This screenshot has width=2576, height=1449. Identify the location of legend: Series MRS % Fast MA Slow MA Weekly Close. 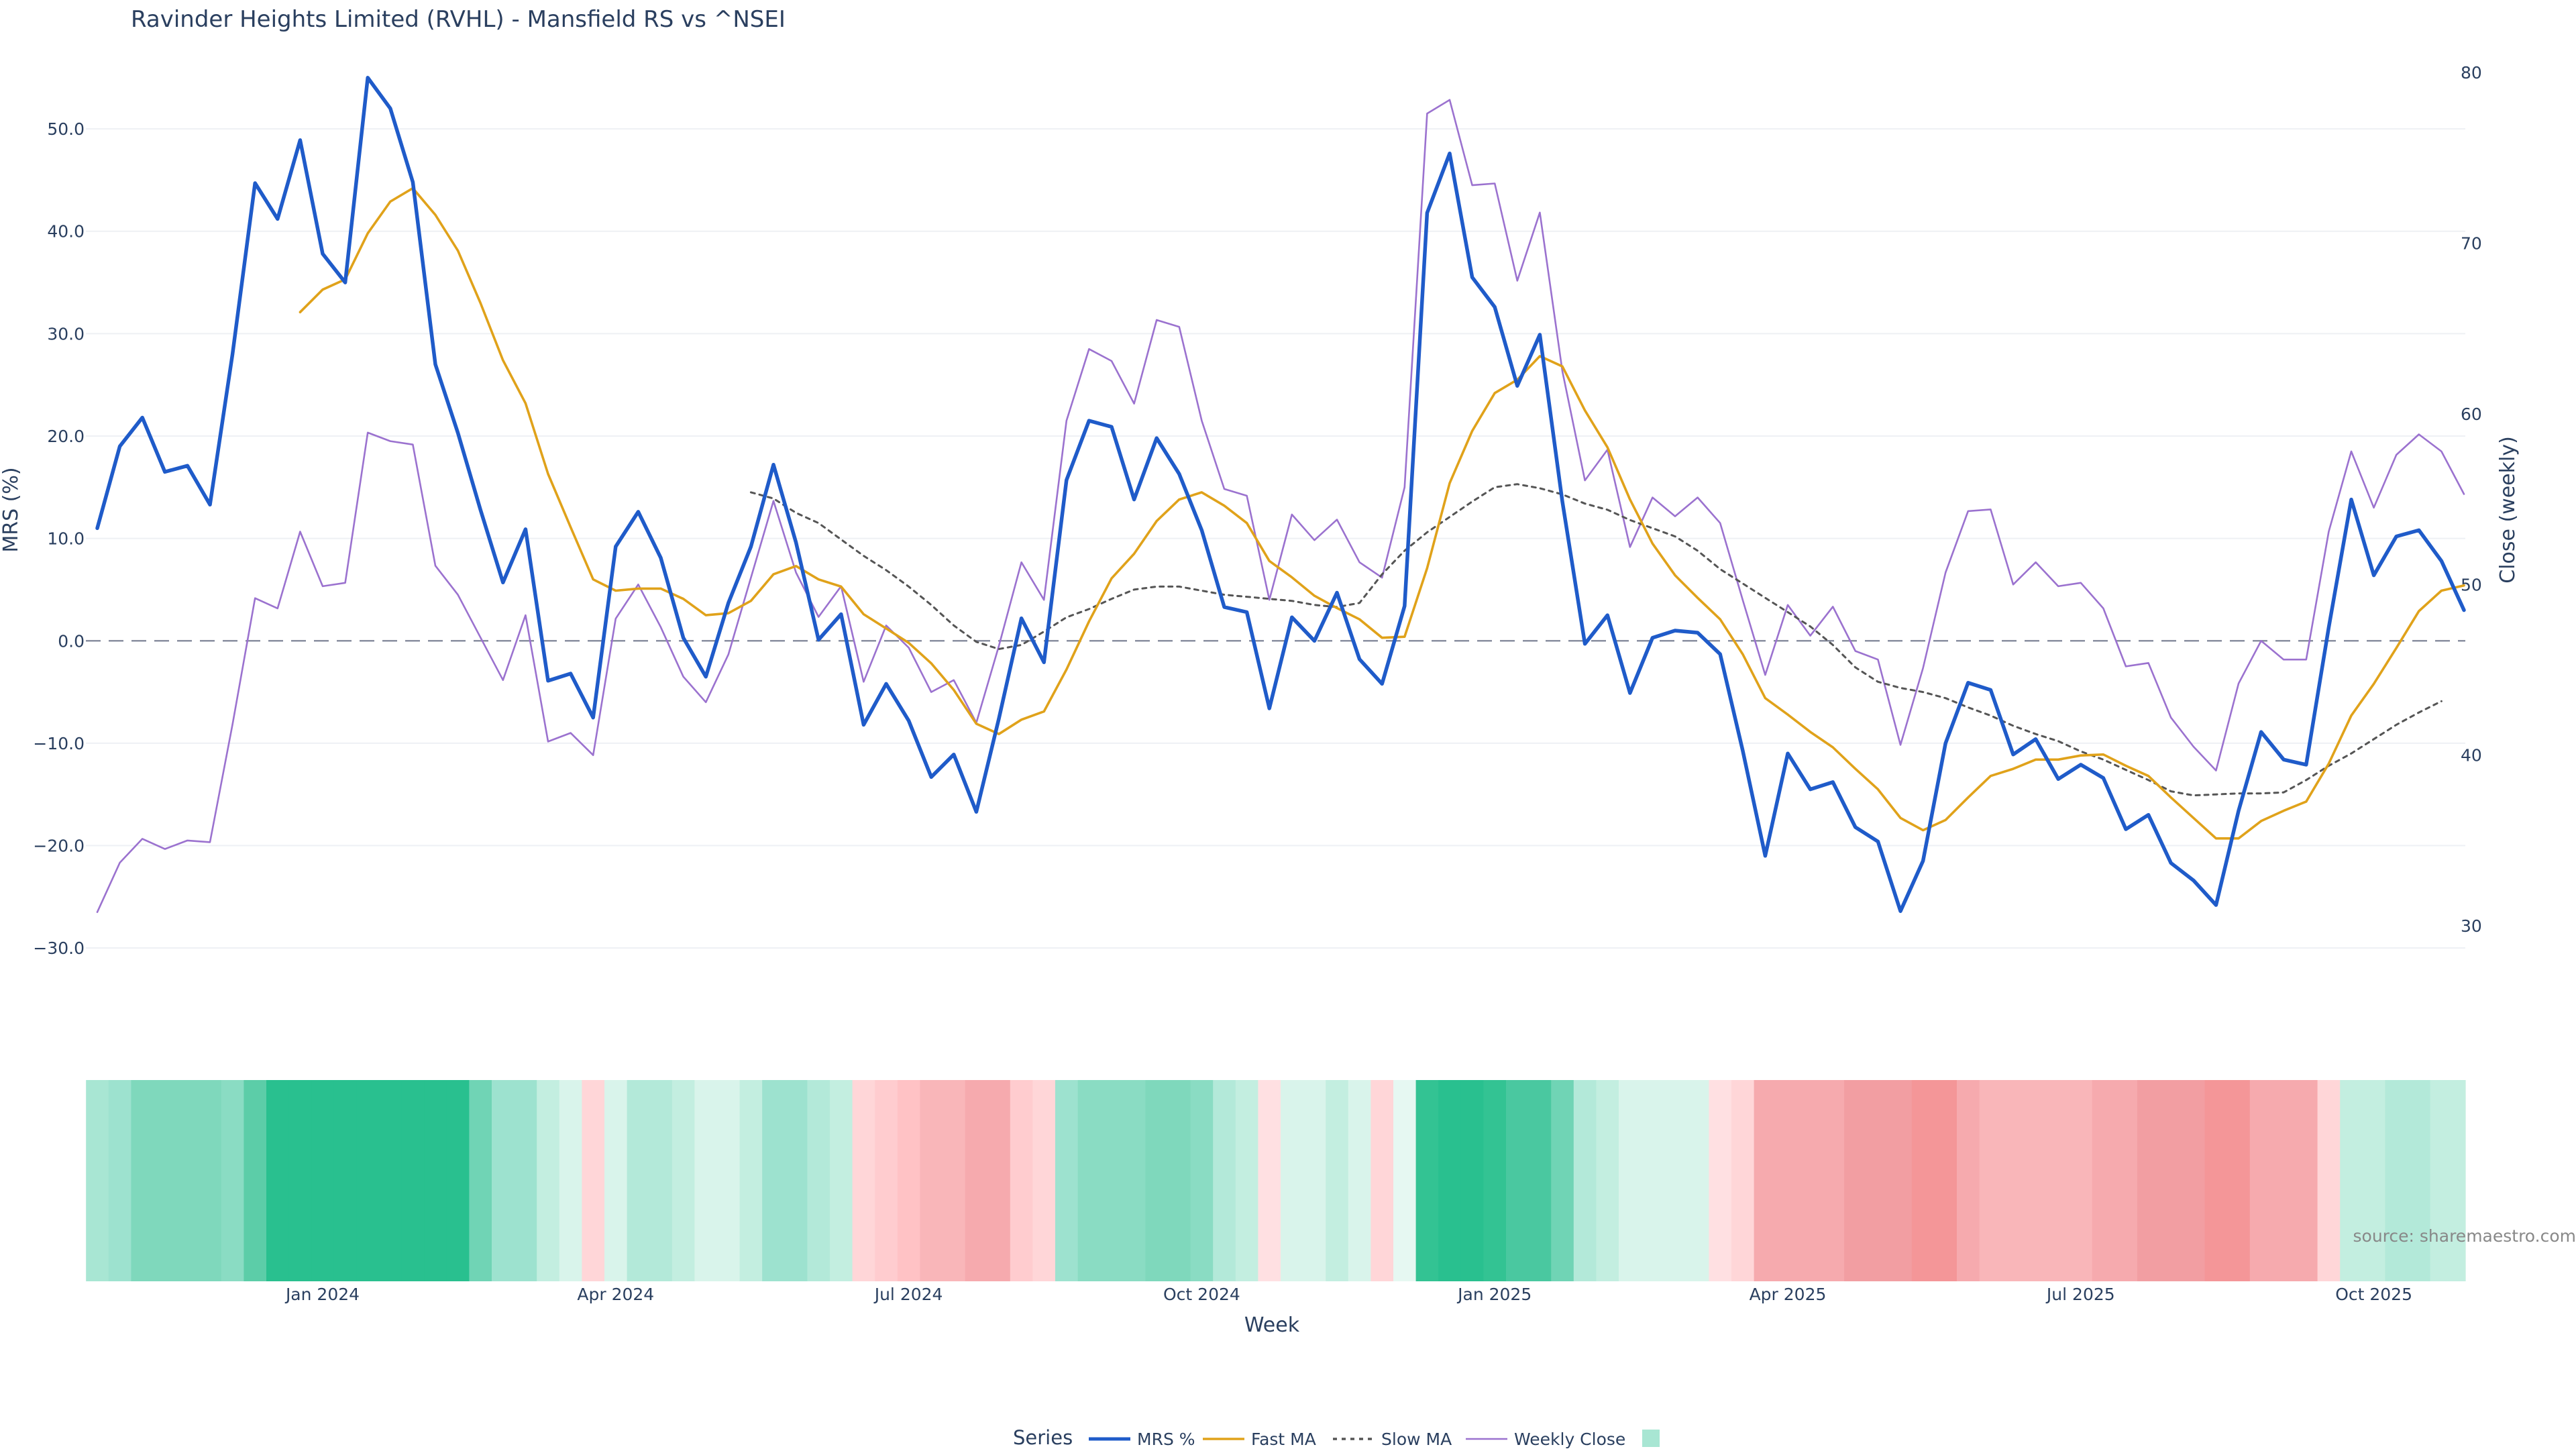
(1336, 1437).